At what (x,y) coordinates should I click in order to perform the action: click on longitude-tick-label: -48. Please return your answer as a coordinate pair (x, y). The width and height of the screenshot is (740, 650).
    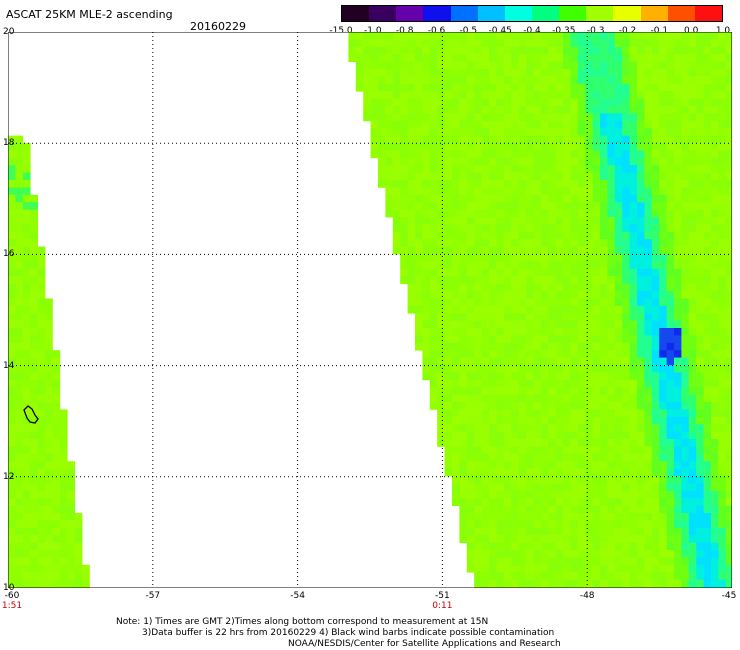
    Looking at the image, I should click on (587, 596).